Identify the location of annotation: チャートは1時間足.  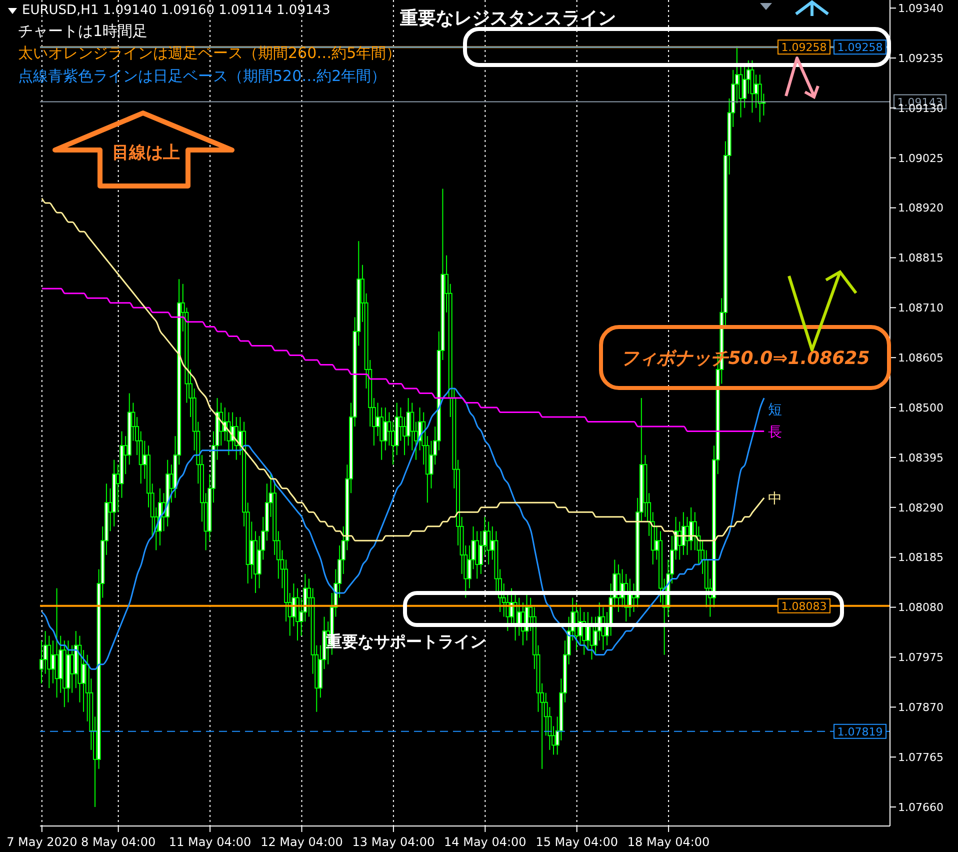
(83, 31).